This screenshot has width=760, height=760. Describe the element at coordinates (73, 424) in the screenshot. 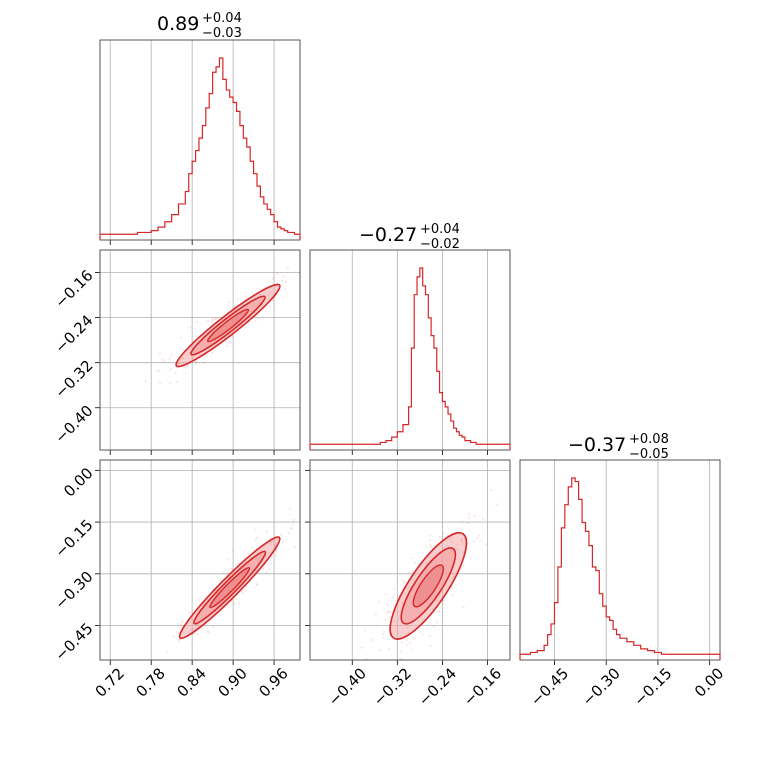

I see `y-tick-label: −0.40` at that location.